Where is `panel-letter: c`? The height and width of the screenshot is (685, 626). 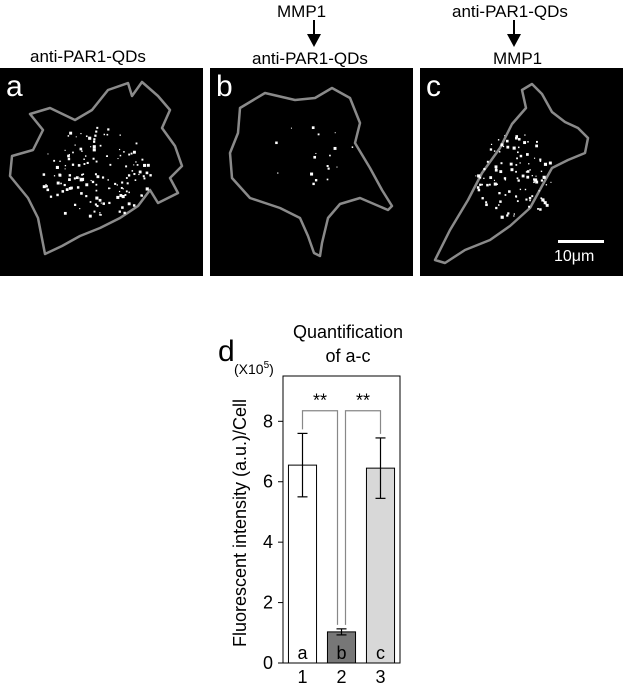
panel-letter: c is located at coordinates (433, 86).